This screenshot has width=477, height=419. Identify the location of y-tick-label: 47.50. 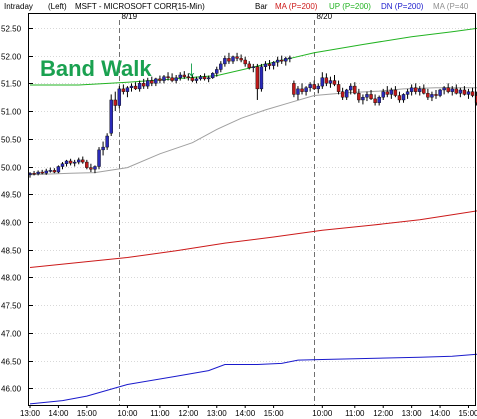
(11, 306).